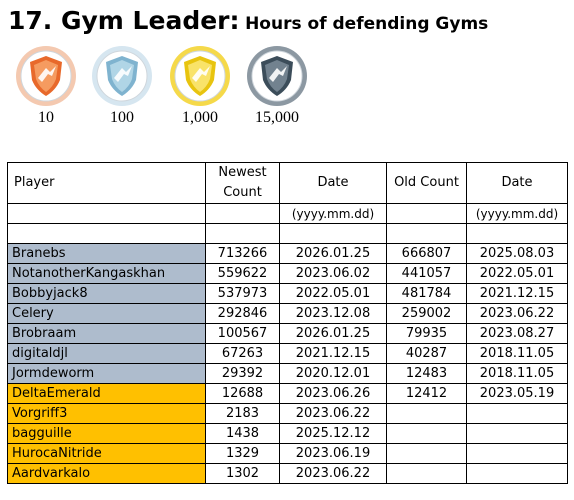  I want to click on cell-newest-count: 1438, so click(242, 433).